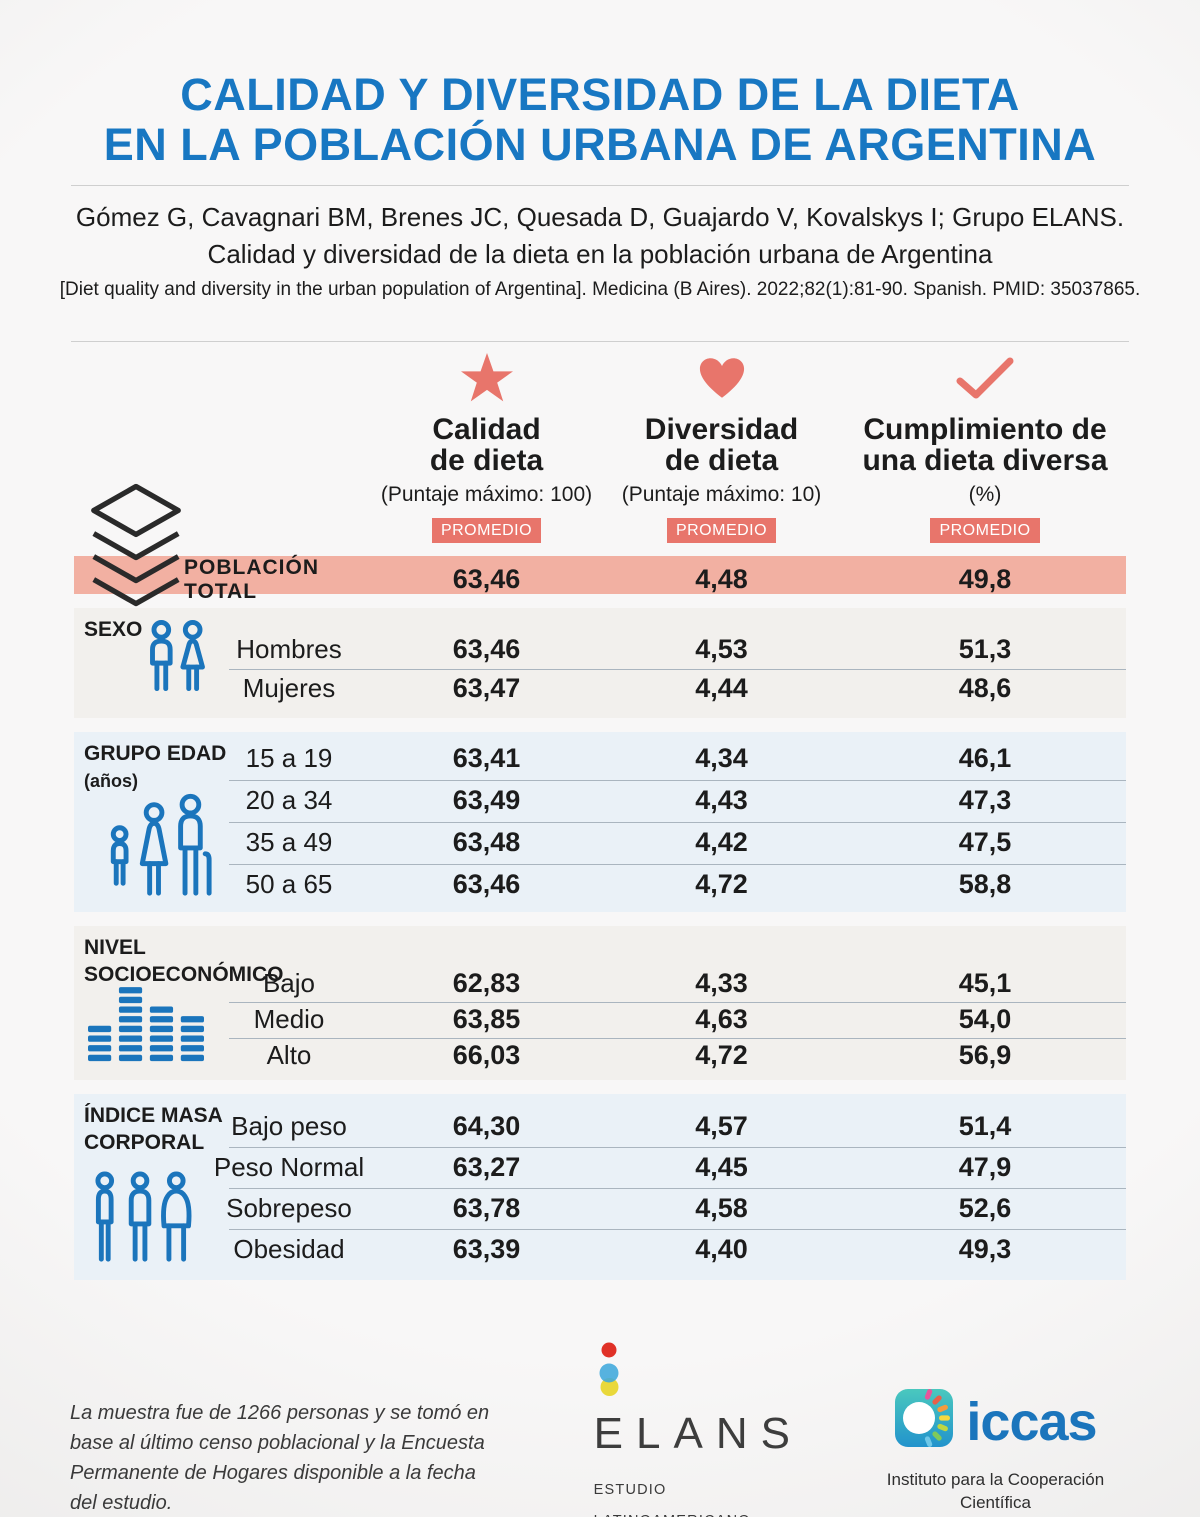  I want to click on column-subtitle: (%), so click(985, 494).